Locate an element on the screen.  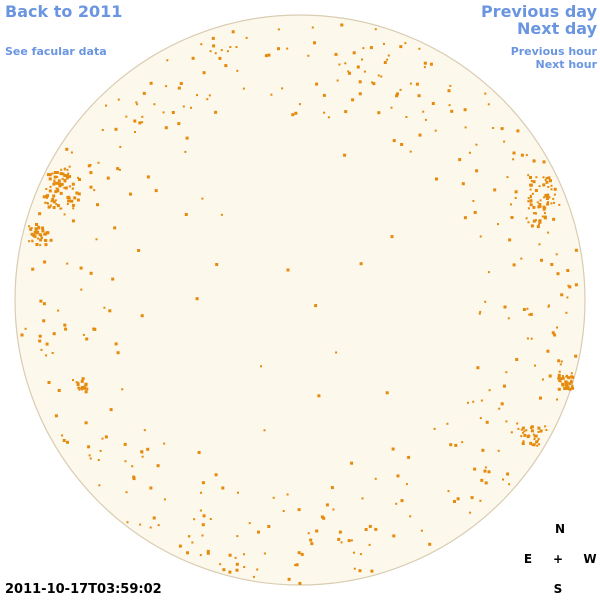
back-link: Back to 2011 is located at coordinates (64, 11).